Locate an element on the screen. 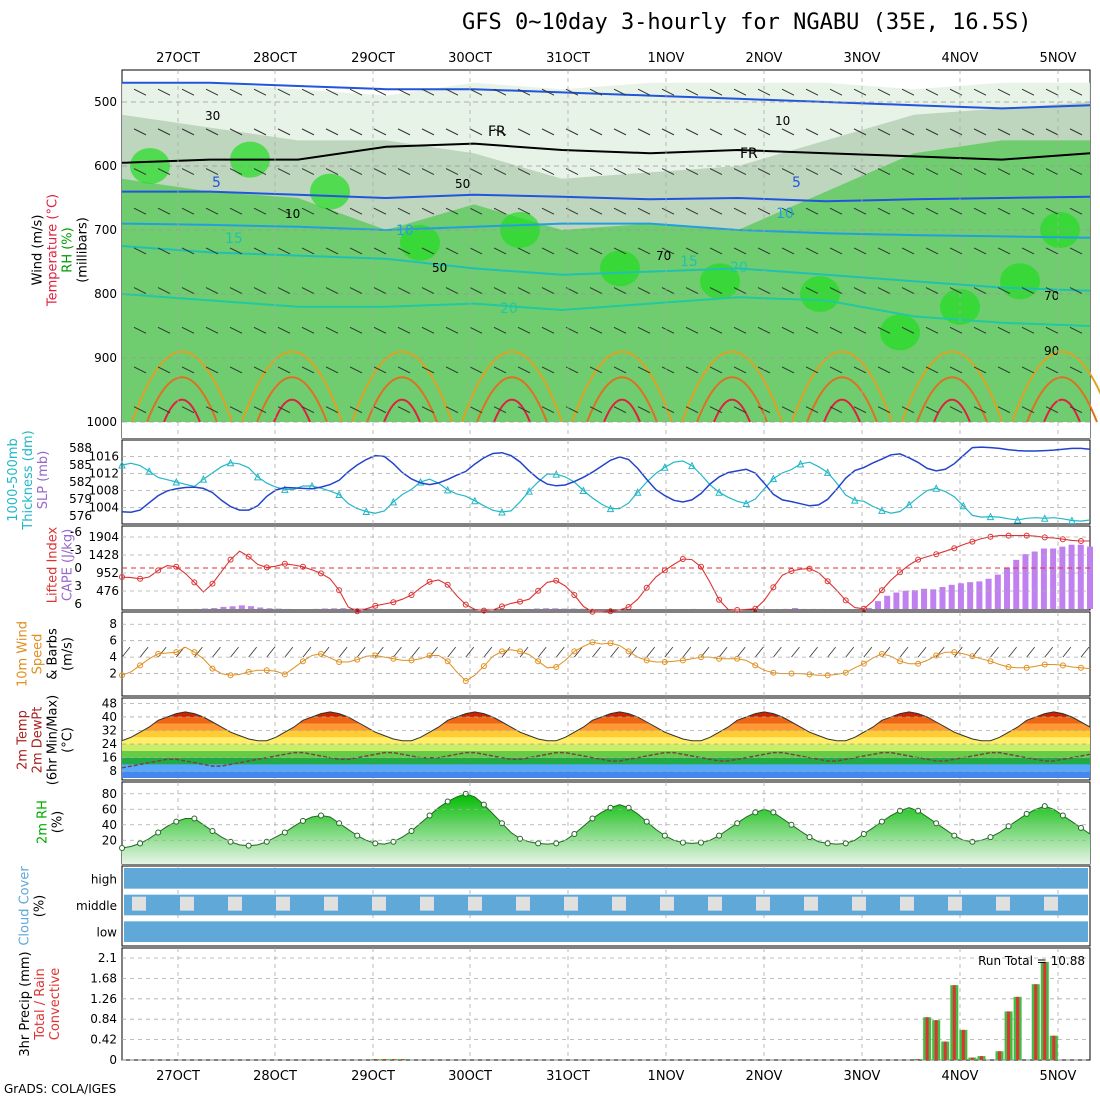 This screenshot has width=1100, height=1100. rh-ytick-3: 80 is located at coordinates (109, 794).